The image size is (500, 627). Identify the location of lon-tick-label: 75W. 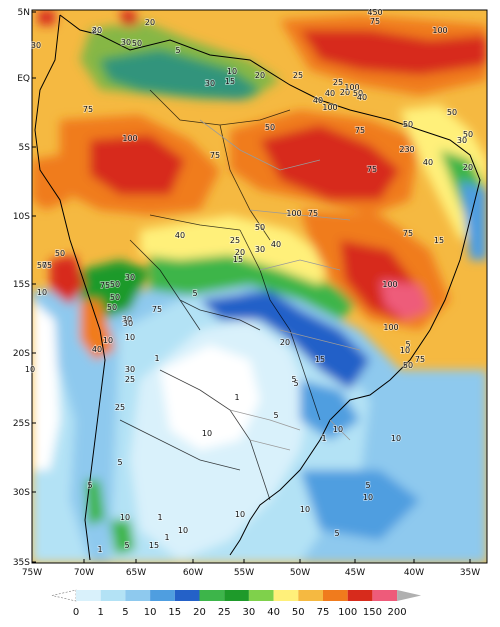
(32, 573).